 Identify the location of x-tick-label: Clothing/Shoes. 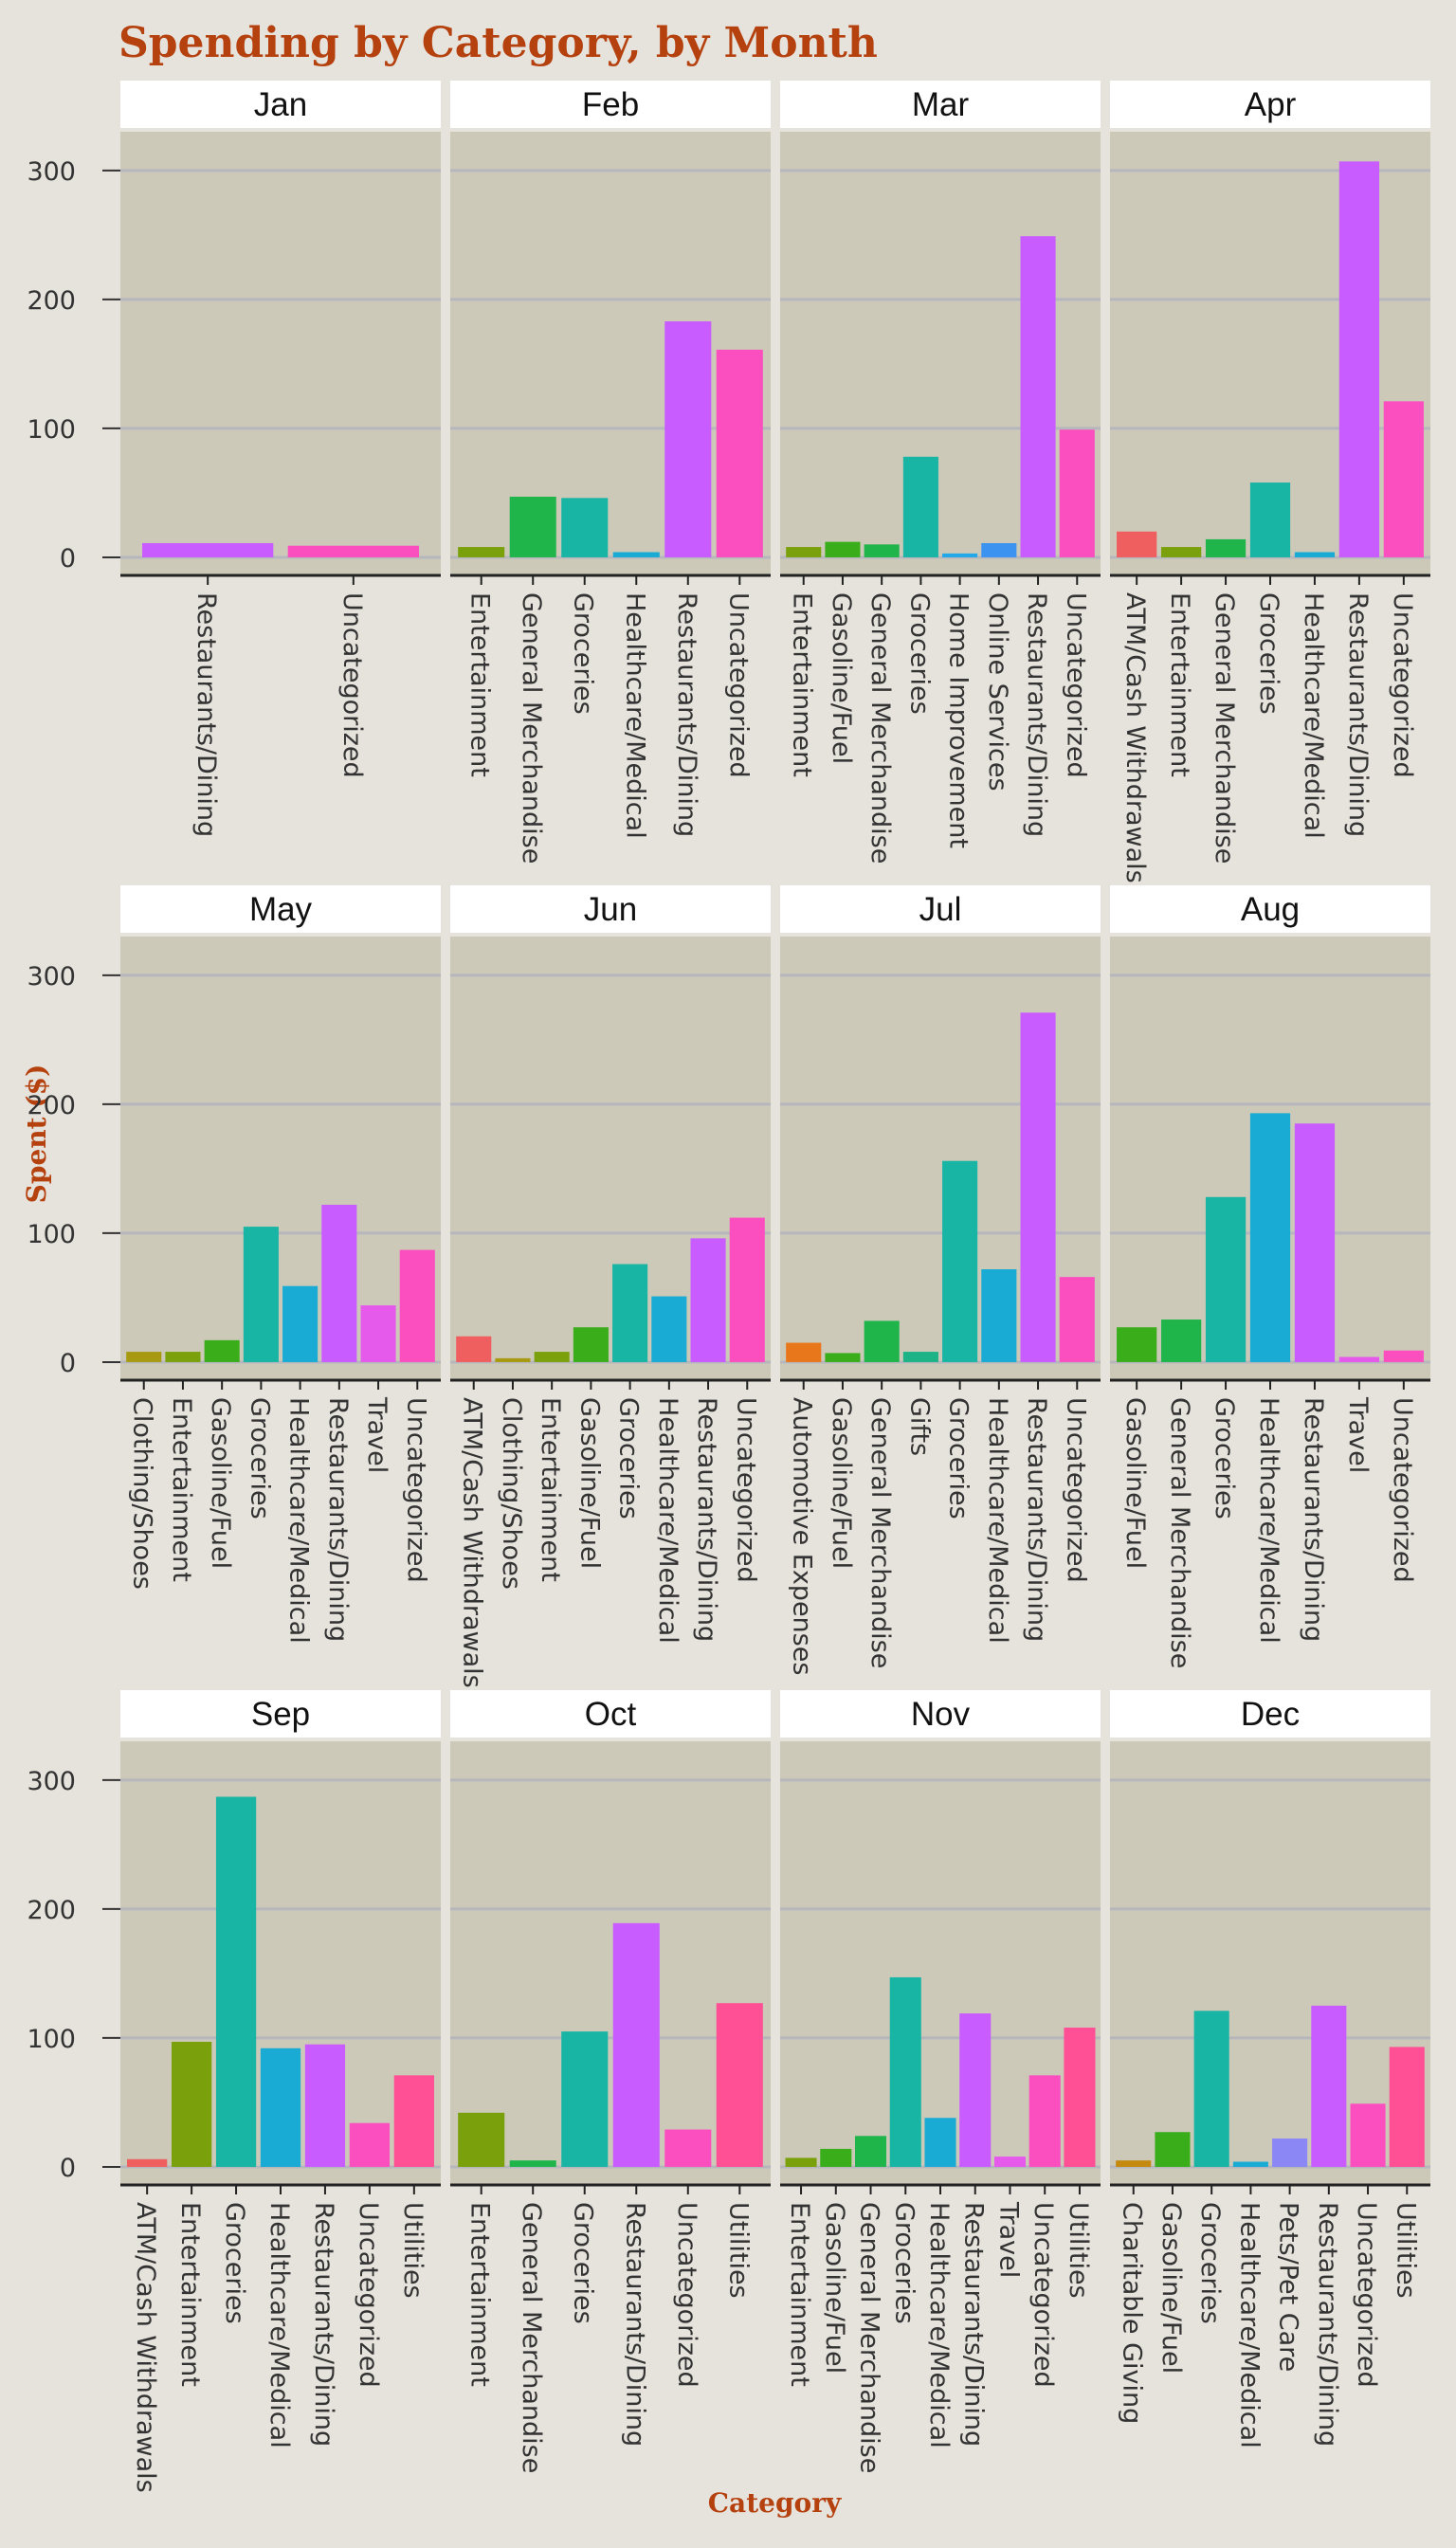
(142, 1493).